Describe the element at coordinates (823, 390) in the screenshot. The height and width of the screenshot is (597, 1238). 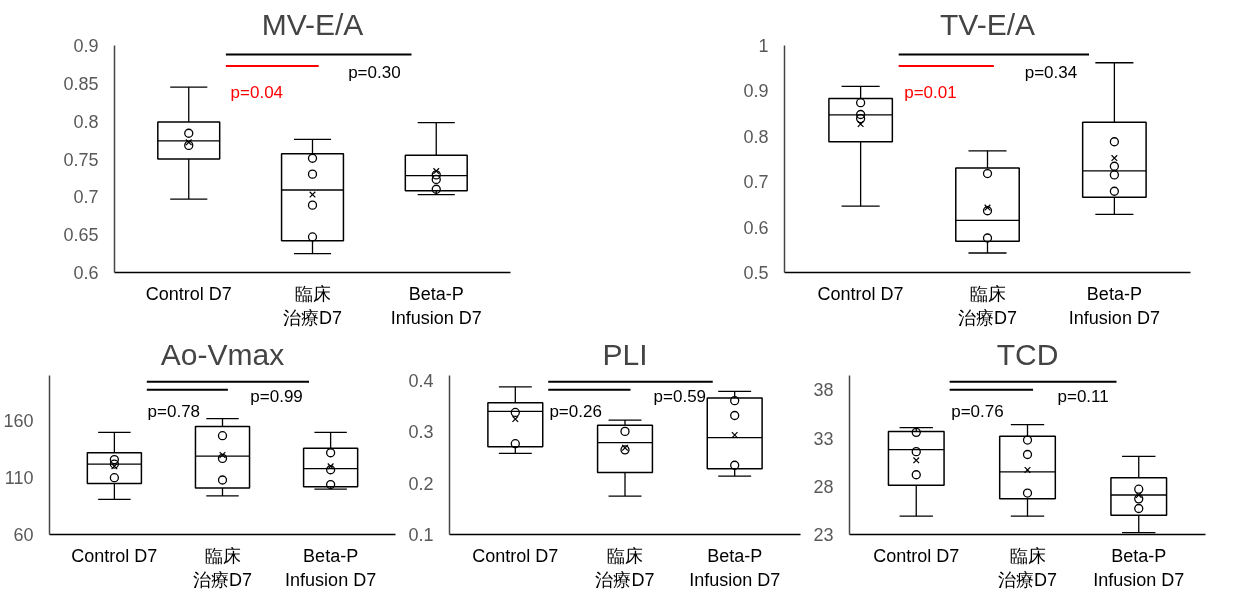
I see `y-tick-label: 38` at that location.